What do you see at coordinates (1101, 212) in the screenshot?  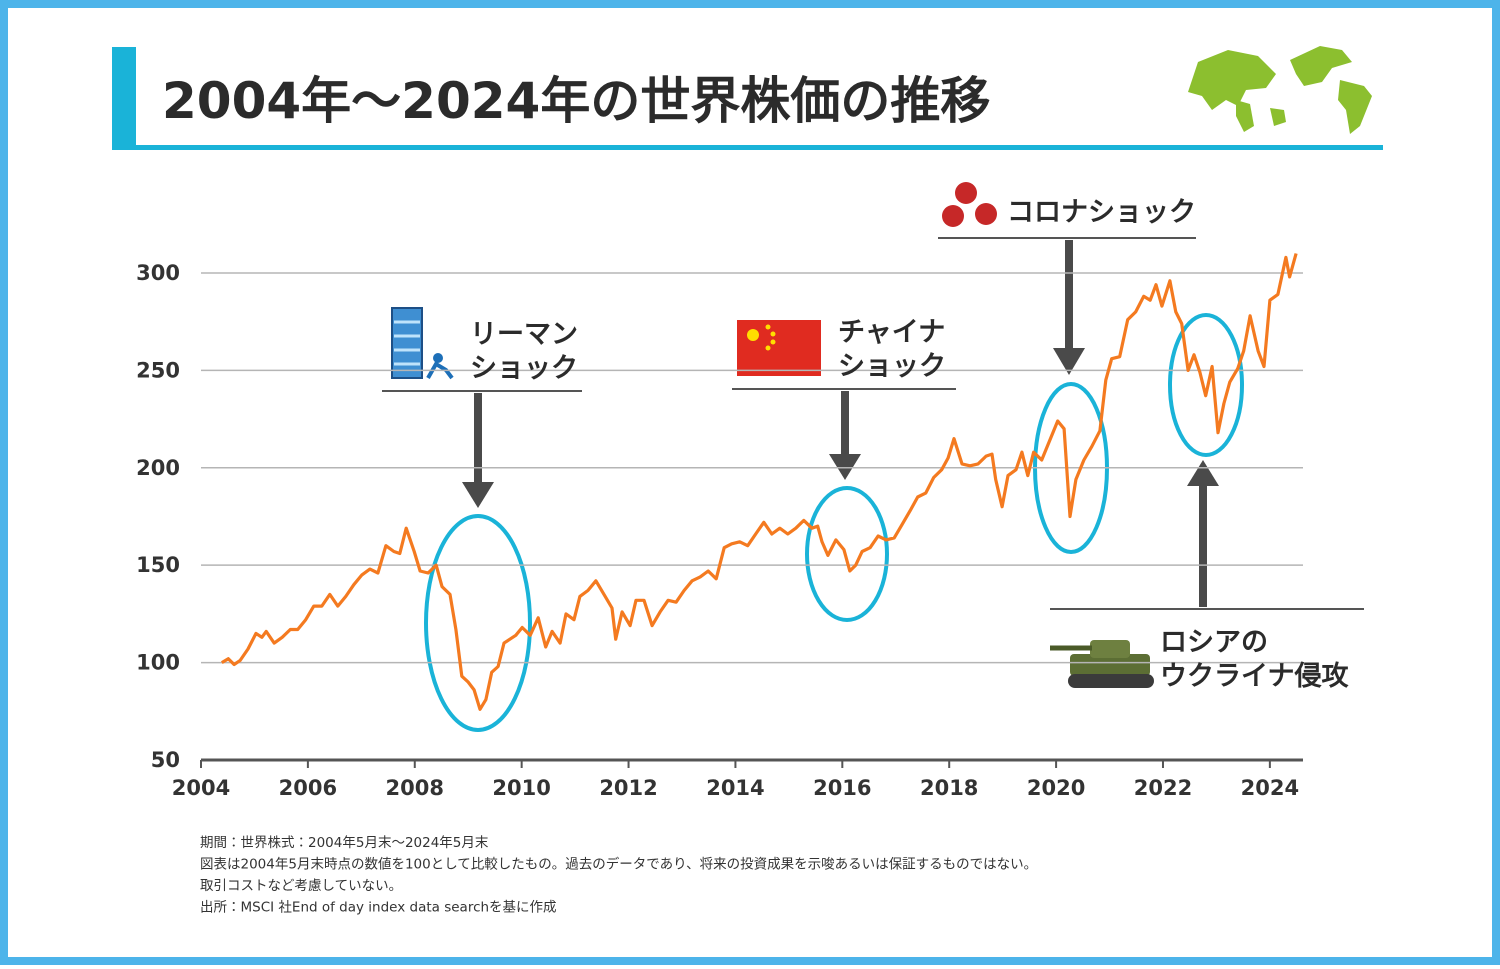 I see `annotation: コロナショック` at bounding box center [1101, 212].